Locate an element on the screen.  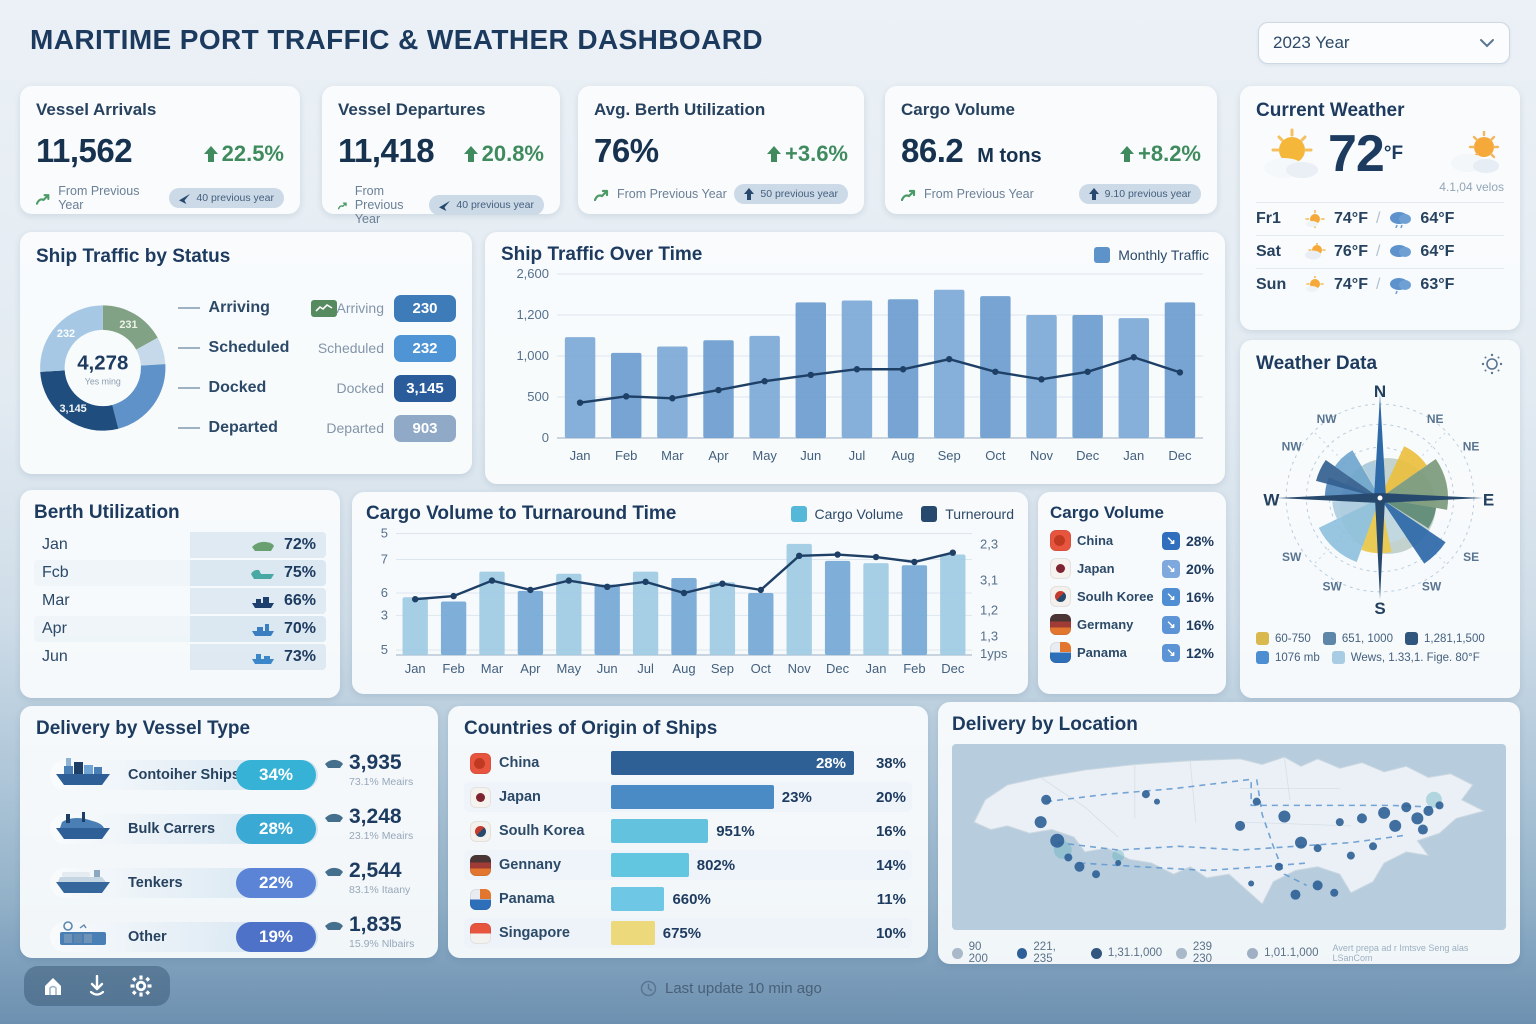
singapore-flag-icon is located at coordinates (480, 933).